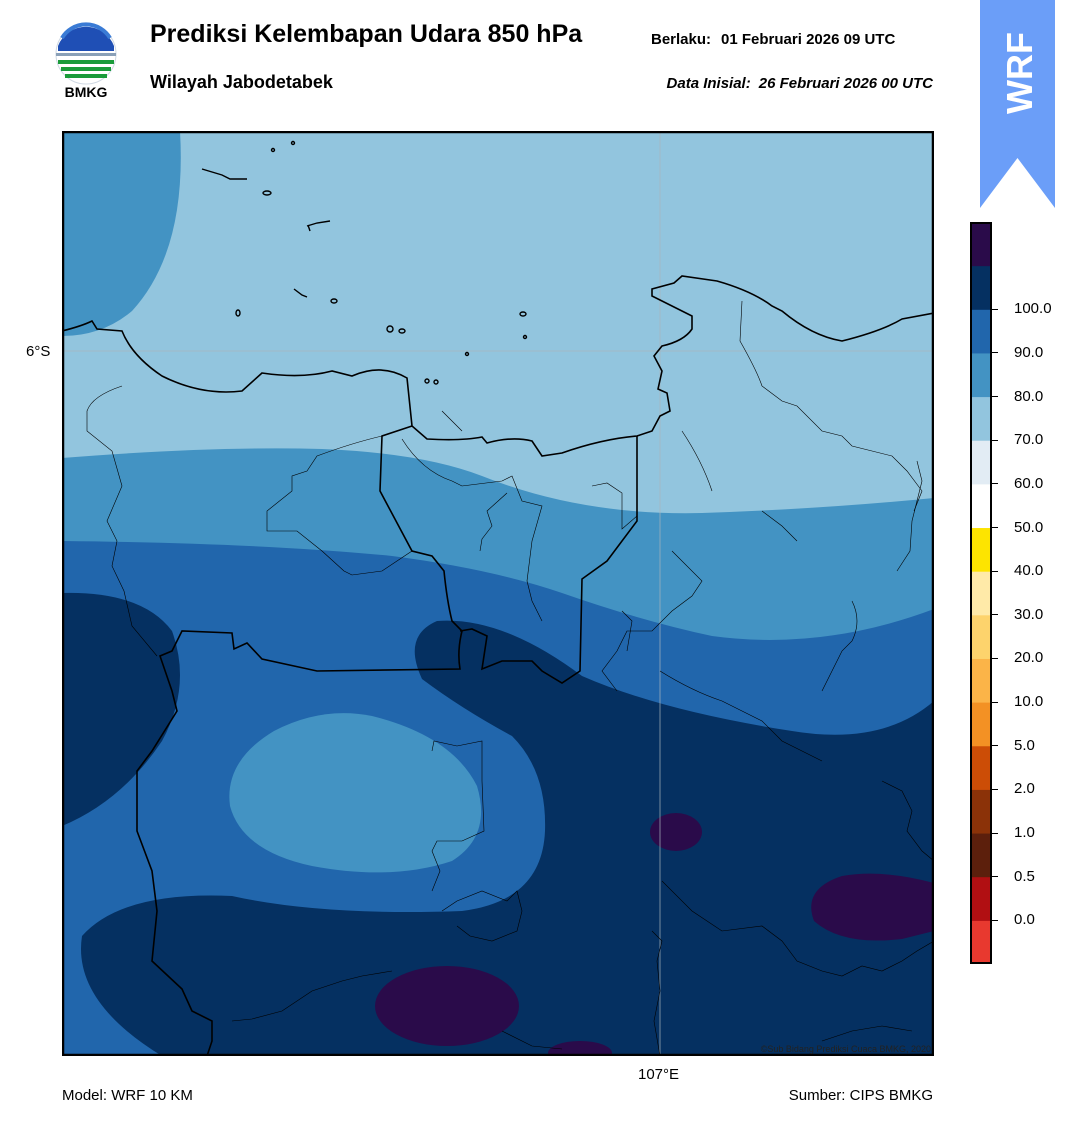 The height and width of the screenshot is (1128, 1081). I want to click on colorbar-tick-label: 1.0, so click(1024, 833).